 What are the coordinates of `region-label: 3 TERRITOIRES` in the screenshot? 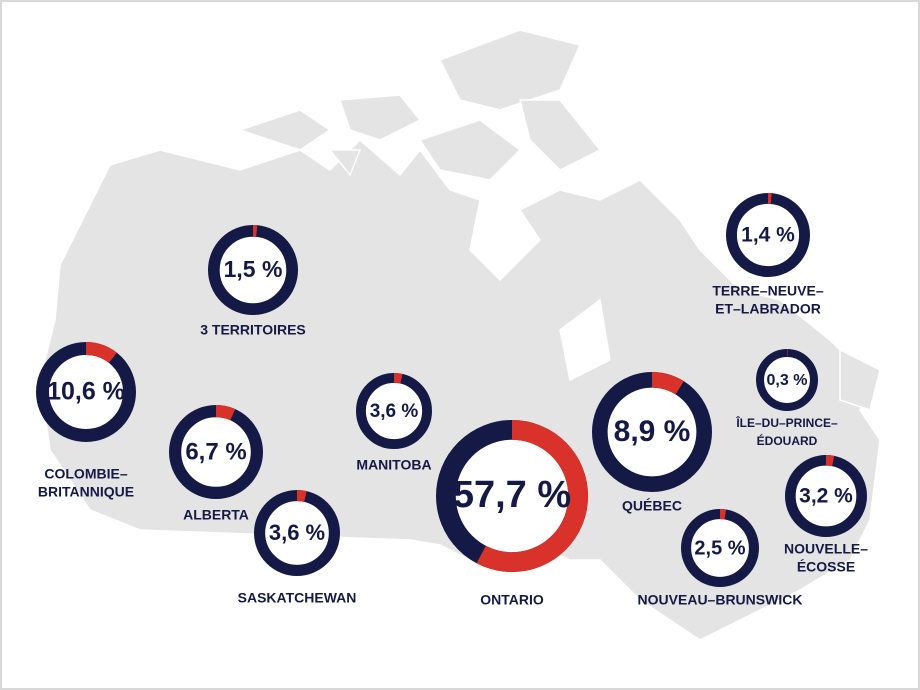 It's located at (253, 330).